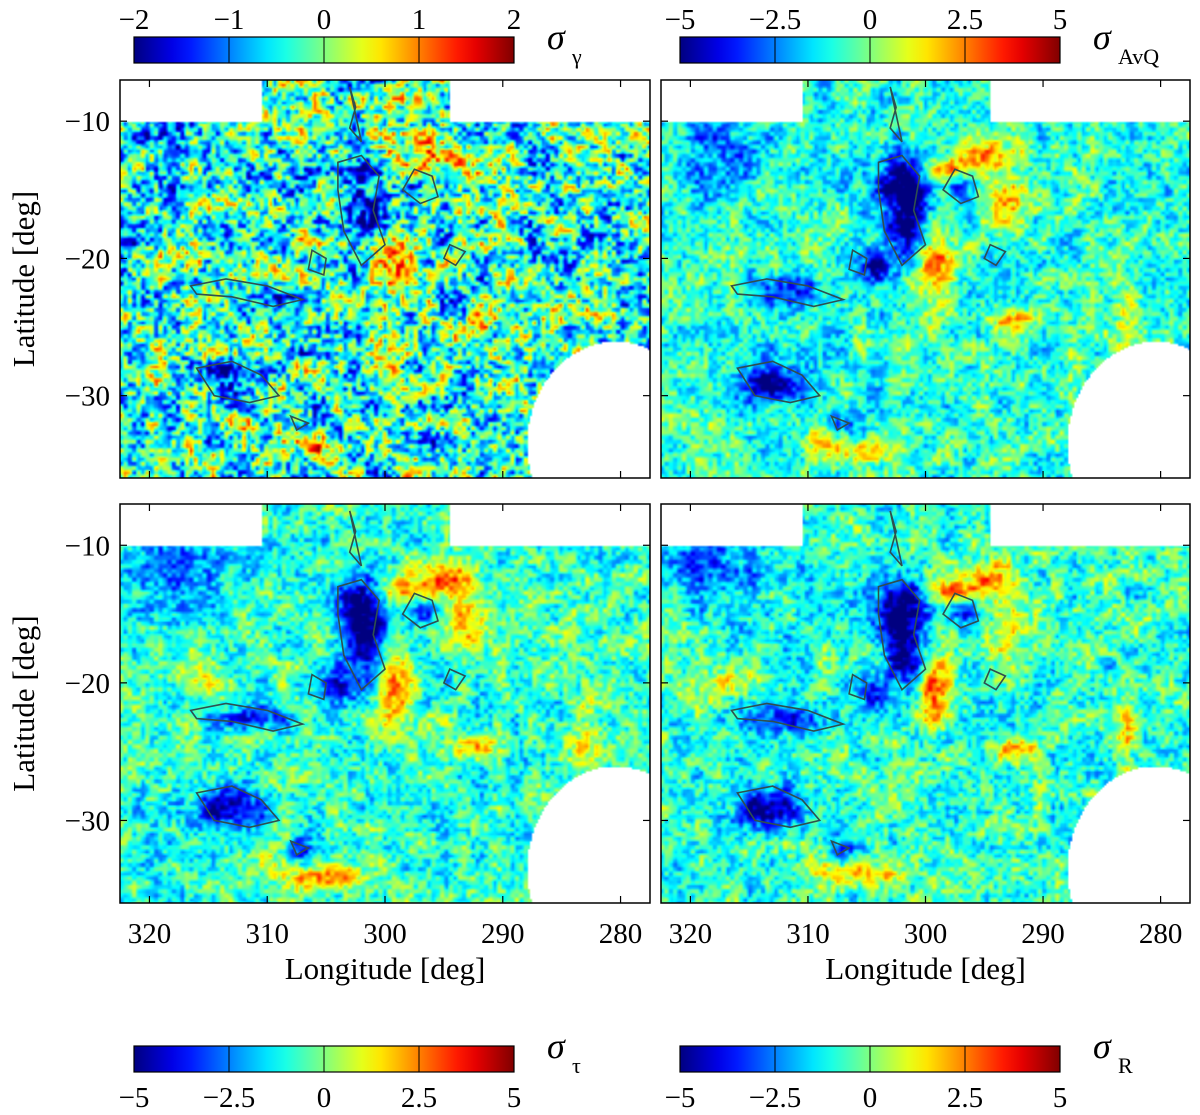 The height and width of the screenshot is (1115, 1200). Describe the element at coordinates (514, 20) in the screenshot. I see `colorbar-tick-label-4: 2` at that location.